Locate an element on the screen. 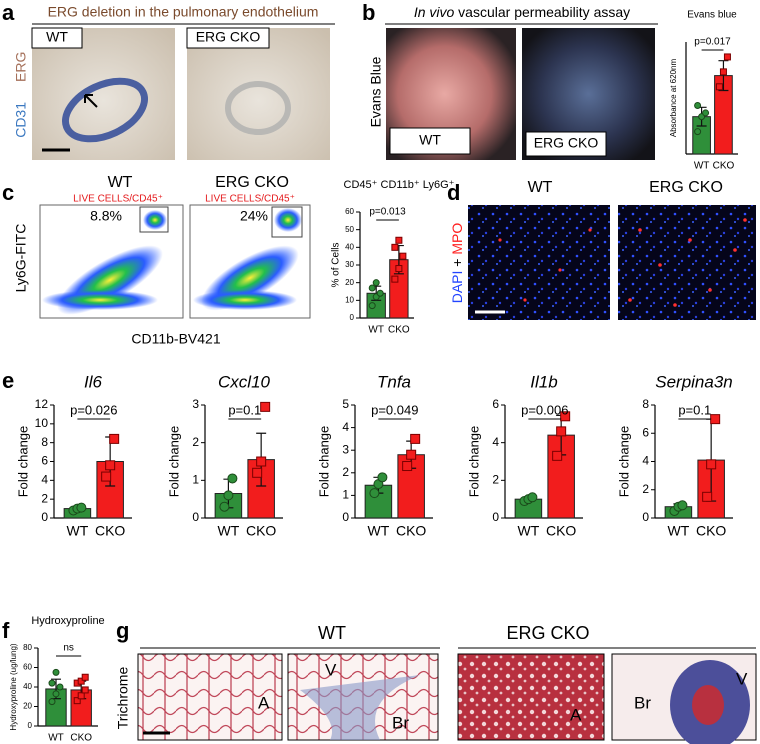  y-tick-label: 12 is located at coordinates (42, 404).